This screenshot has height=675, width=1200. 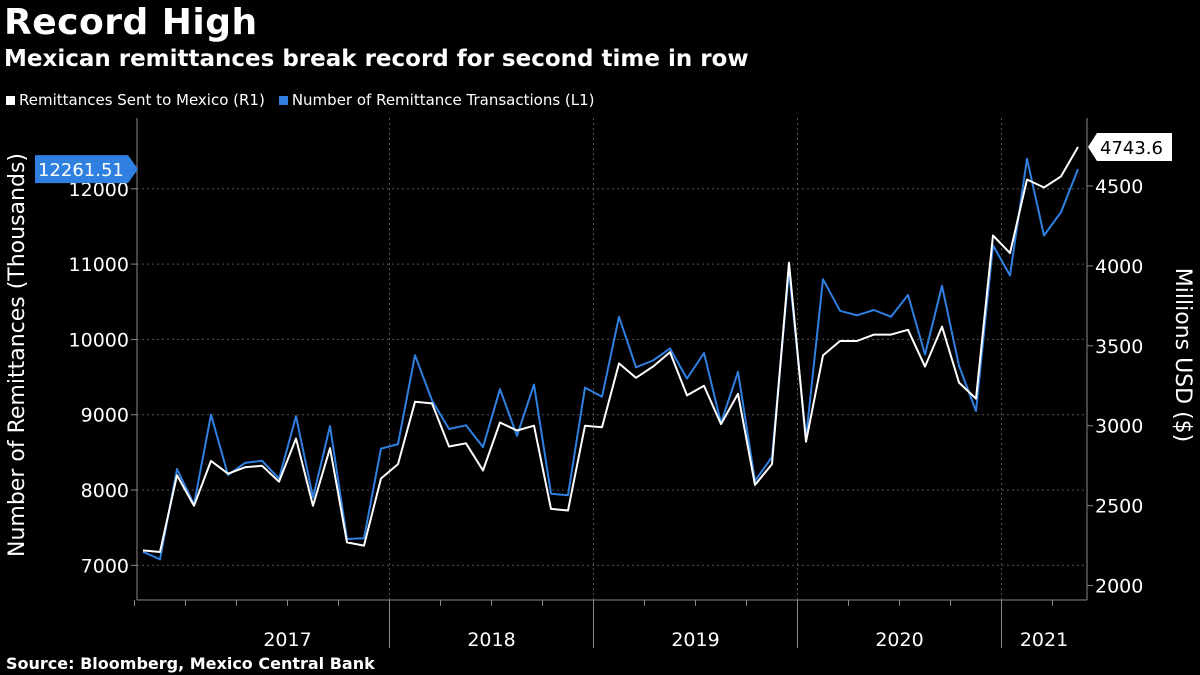 What do you see at coordinates (287, 640) in the screenshot?
I see `x-tick-label: 2017` at bounding box center [287, 640].